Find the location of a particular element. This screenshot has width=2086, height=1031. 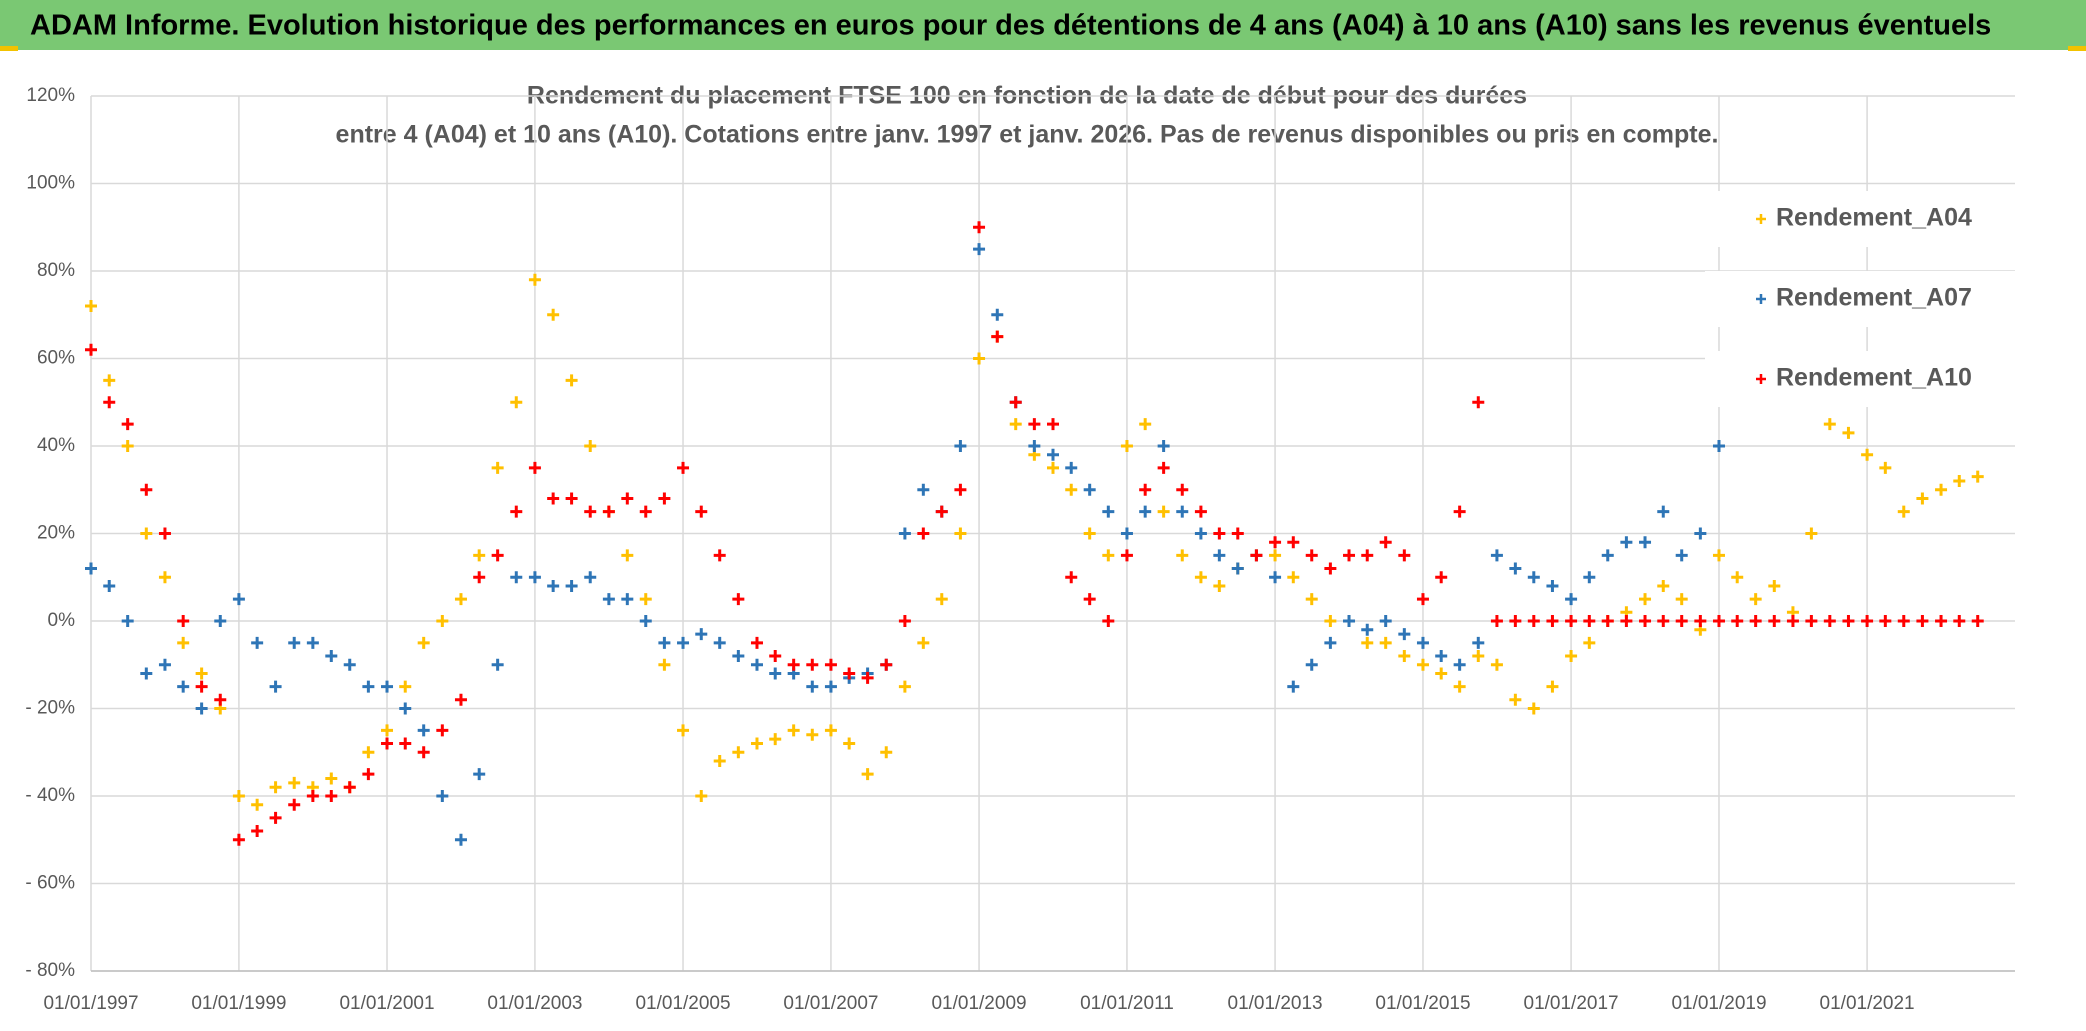

legend-marker is located at coordinates (1761, 379).